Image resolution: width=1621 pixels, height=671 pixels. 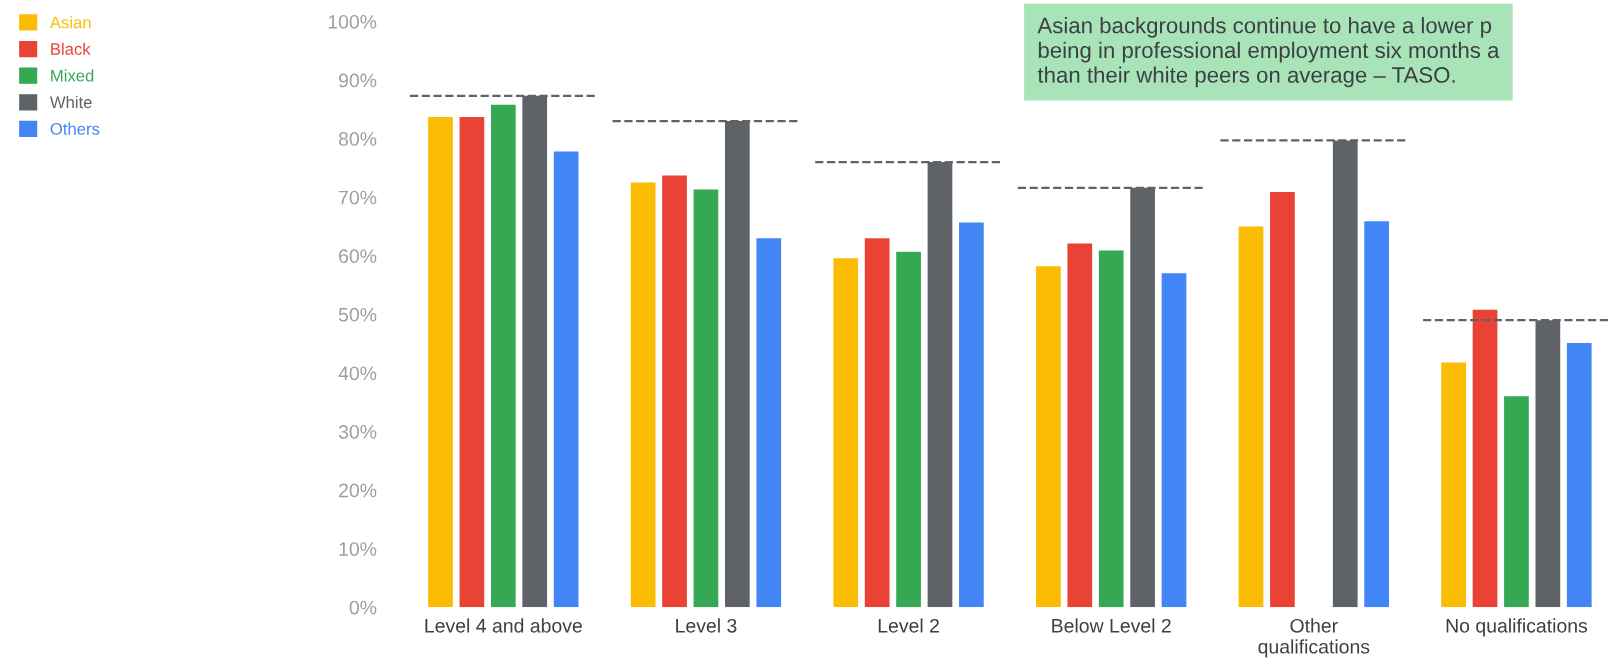 What do you see at coordinates (75, 128) in the screenshot?
I see `legend-label: Others` at bounding box center [75, 128].